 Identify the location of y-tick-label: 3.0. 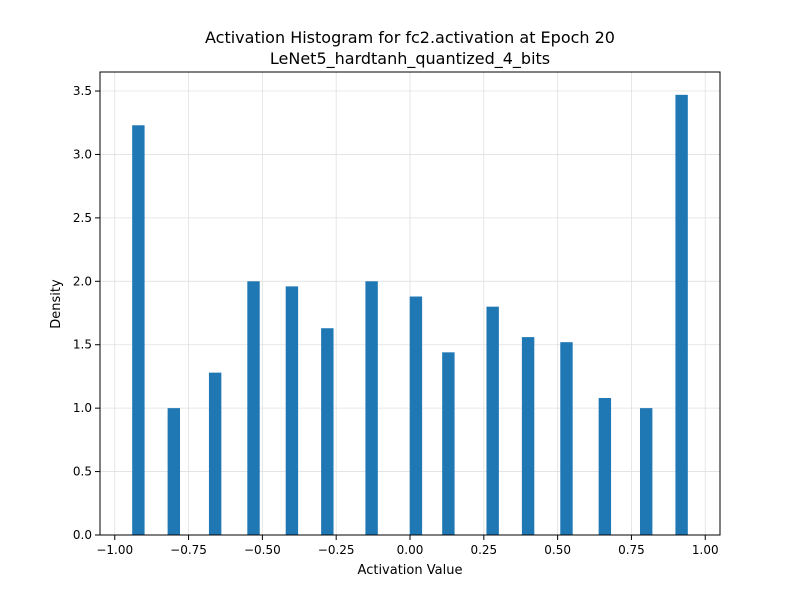
(82, 154).